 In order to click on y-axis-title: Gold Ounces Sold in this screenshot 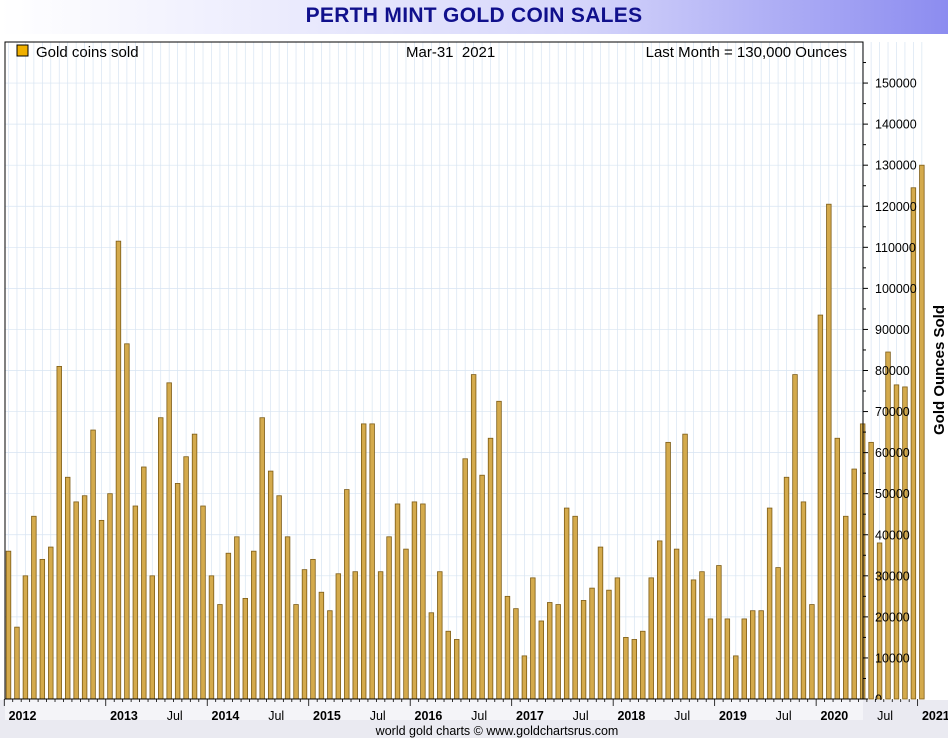, I will do `click(939, 370)`.